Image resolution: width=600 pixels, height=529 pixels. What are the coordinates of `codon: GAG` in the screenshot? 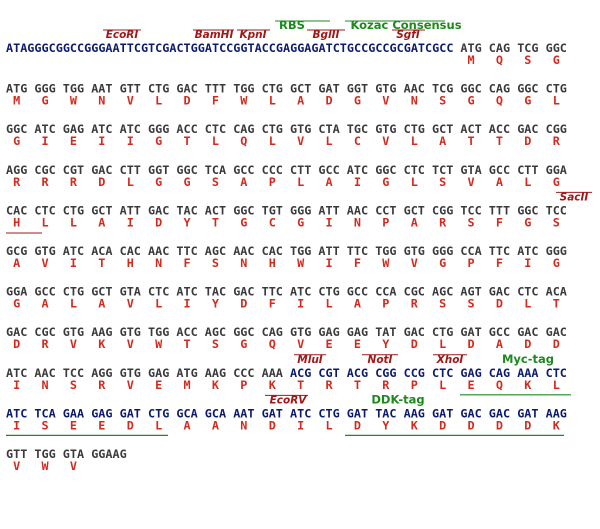 It's located at (158, 373).